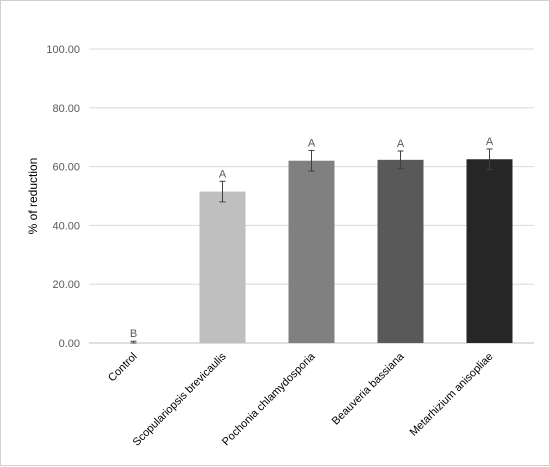 Image resolution: width=550 pixels, height=467 pixels. I want to click on y-tick-label: 60.00, so click(66, 168).